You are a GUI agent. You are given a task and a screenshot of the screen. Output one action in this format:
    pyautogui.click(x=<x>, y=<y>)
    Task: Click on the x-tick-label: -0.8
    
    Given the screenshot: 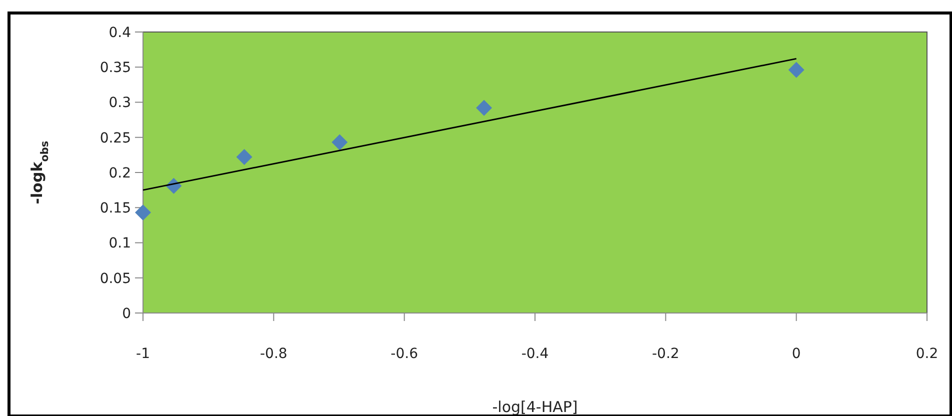 What is the action you would take?
    pyautogui.click(x=274, y=354)
    